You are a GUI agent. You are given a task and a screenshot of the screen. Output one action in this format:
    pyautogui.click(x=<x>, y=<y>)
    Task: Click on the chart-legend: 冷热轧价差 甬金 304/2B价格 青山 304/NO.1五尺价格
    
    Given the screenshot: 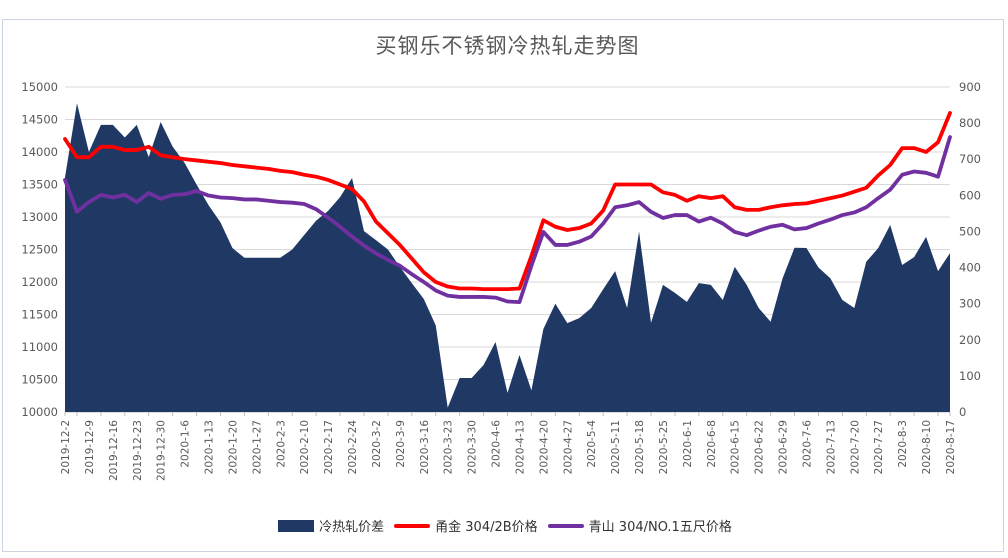 What is the action you would take?
    pyautogui.click(x=505, y=525)
    